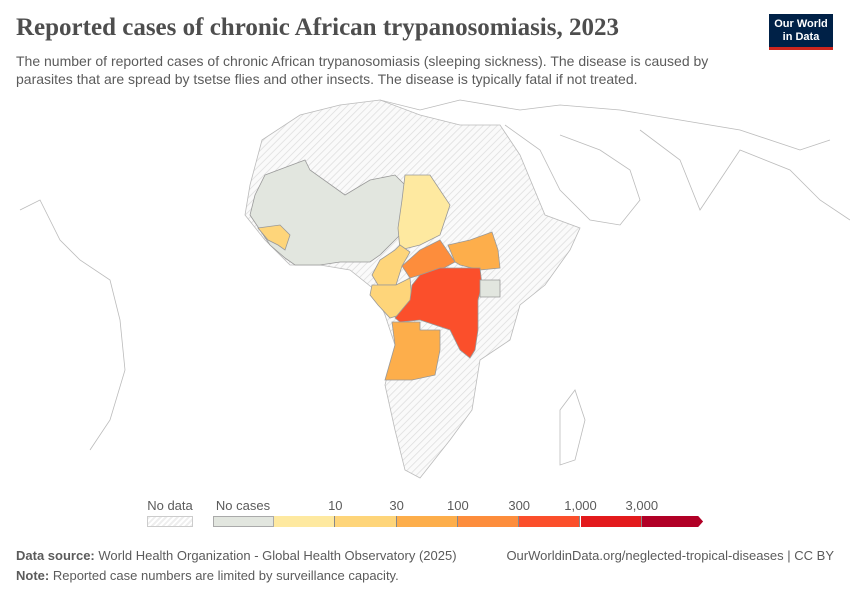 This screenshot has height=600, width=850. Describe the element at coordinates (243, 505) in the screenshot. I see `legend-no-cases-label: No cases` at that location.